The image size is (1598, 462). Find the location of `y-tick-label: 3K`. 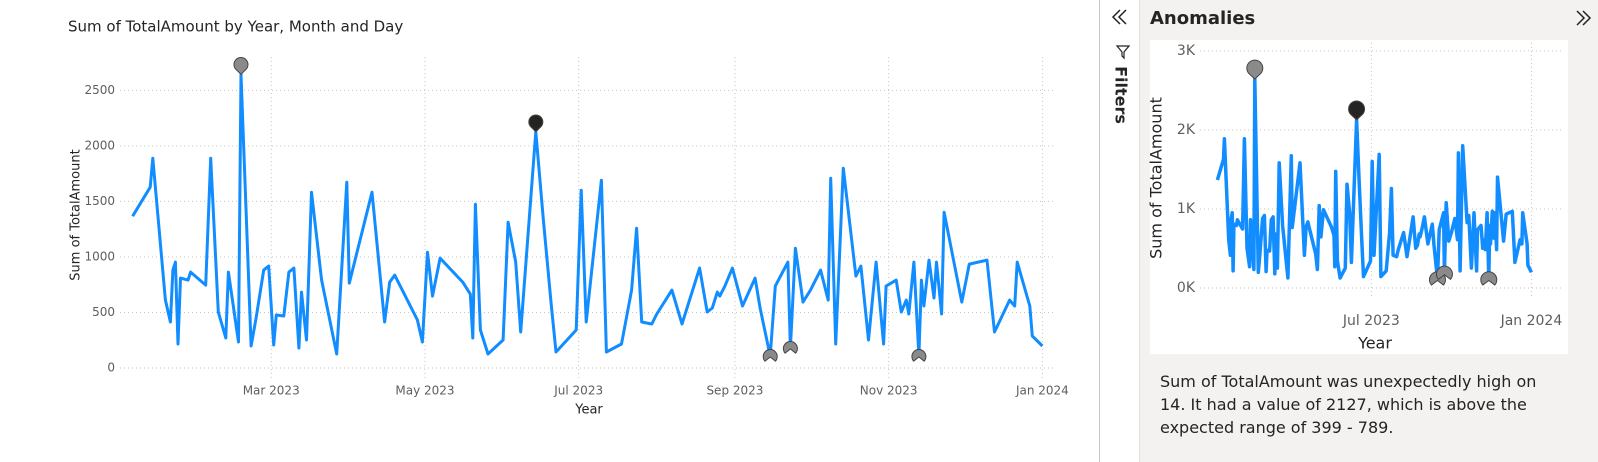

y-tick-label: 3K is located at coordinates (1186, 51).